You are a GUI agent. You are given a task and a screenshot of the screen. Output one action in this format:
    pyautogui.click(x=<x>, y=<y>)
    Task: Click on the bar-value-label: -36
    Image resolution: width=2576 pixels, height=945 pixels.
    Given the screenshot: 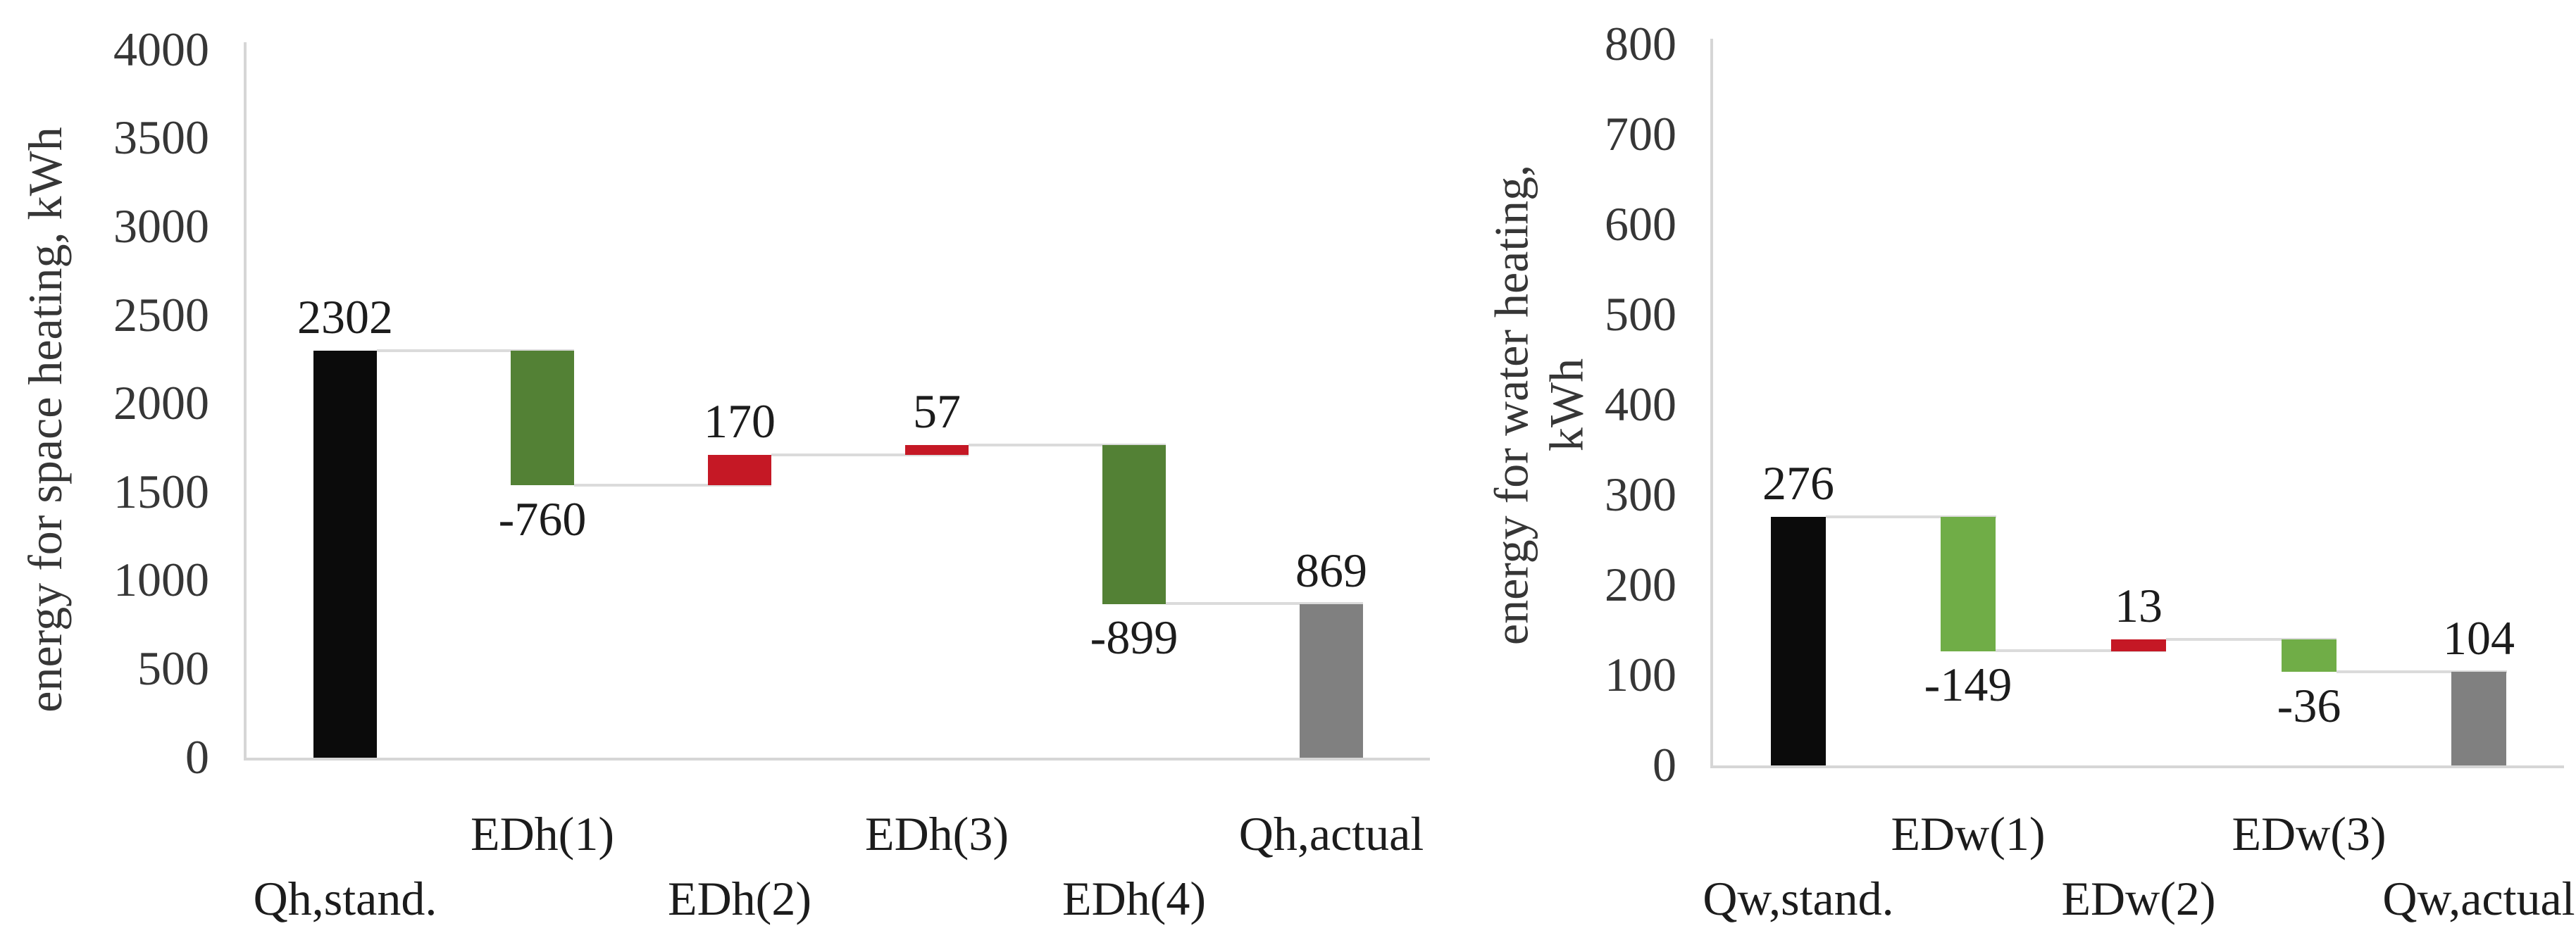 What is the action you would take?
    pyautogui.click(x=2309, y=705)
    